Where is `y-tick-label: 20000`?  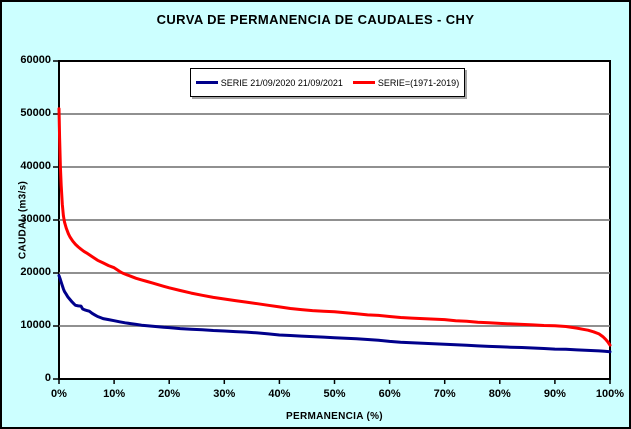 y-tick-label: 20000 is located at coordinates (35, 272).